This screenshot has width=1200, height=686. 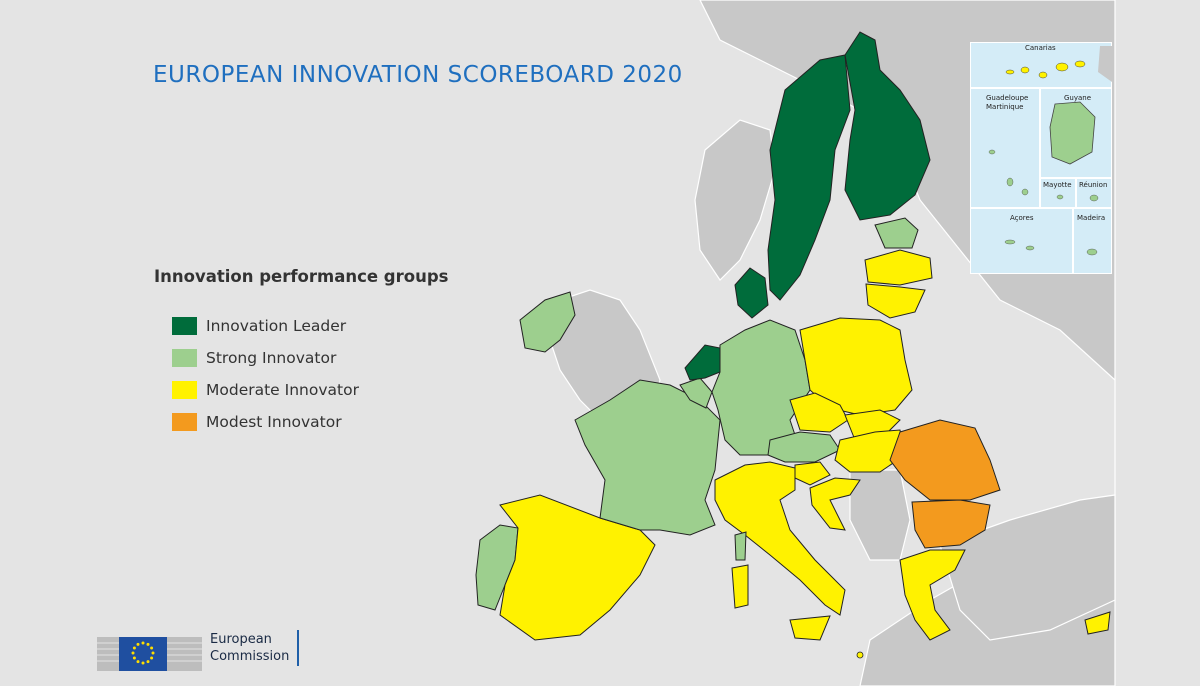 What do you see at coordinates (271, 358) in the screenshot?
I see `legend-label: Strong Innovator` at bounding box center [271, 358].